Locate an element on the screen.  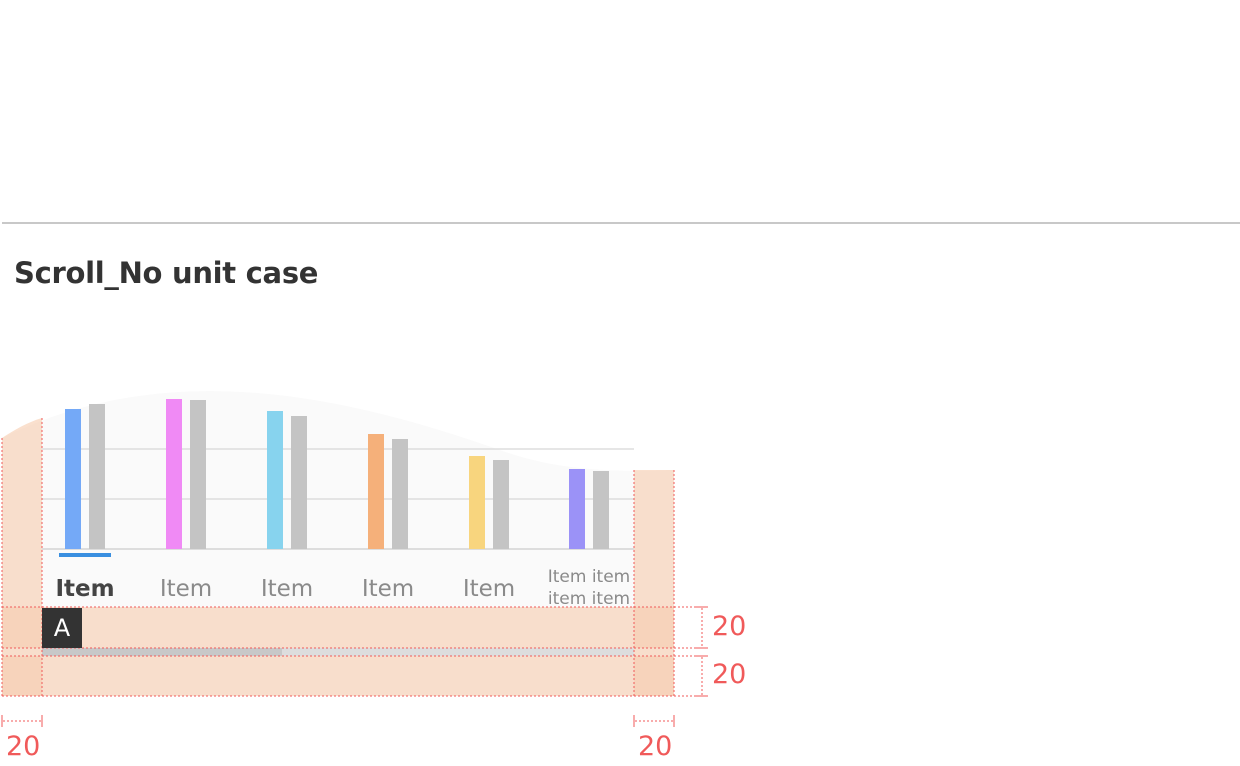
dimension-label-right-margin: 20 is located at coordinates (655, 746).